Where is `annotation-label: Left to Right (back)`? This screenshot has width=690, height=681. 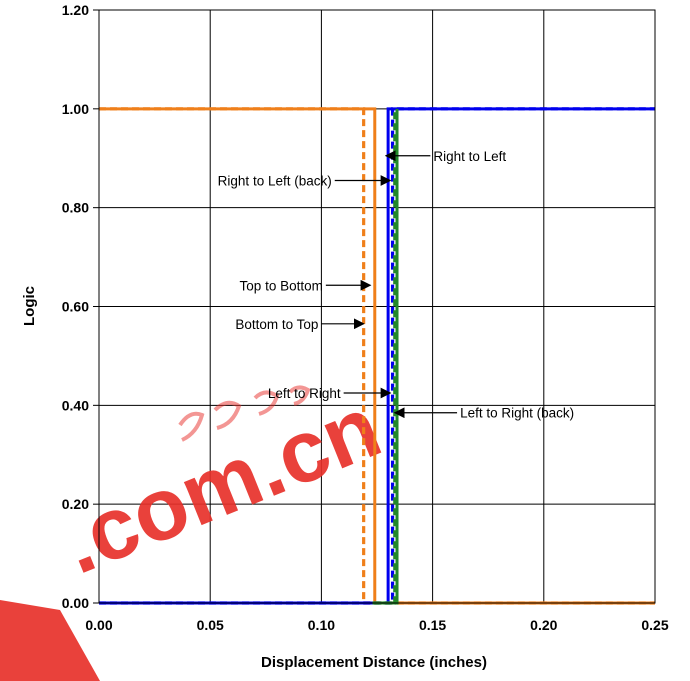 annotation-label: Left to Right (back) is located at coordinates (517, 413).